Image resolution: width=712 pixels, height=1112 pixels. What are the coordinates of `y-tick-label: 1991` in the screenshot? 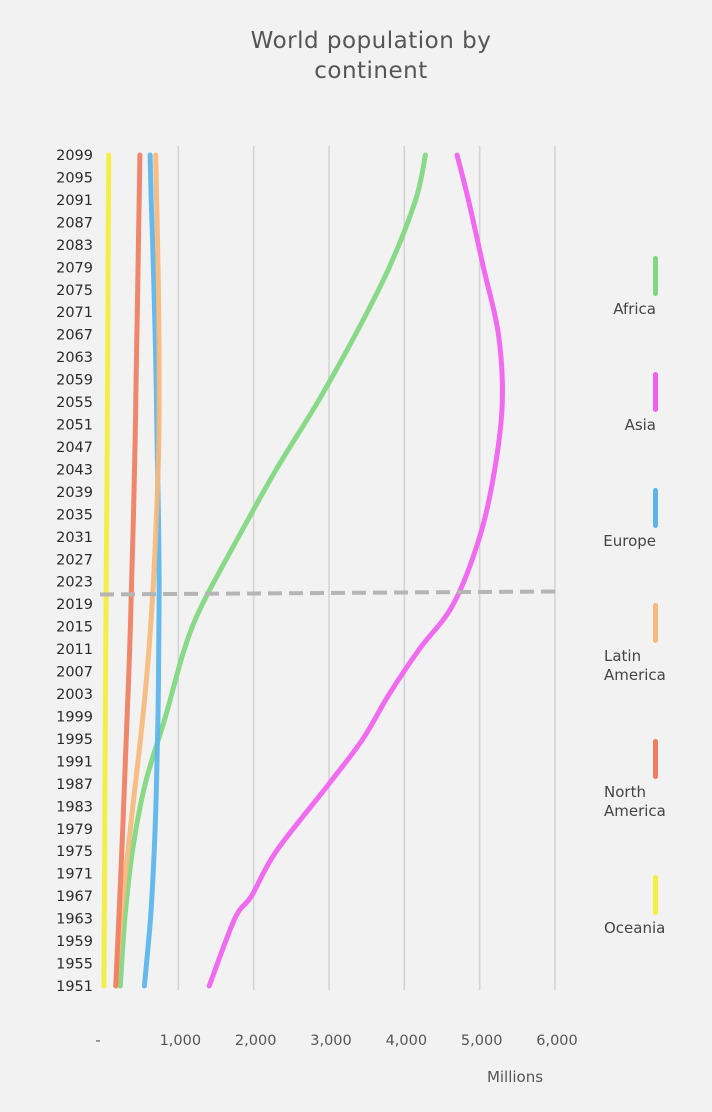 It's located at (74, 762).